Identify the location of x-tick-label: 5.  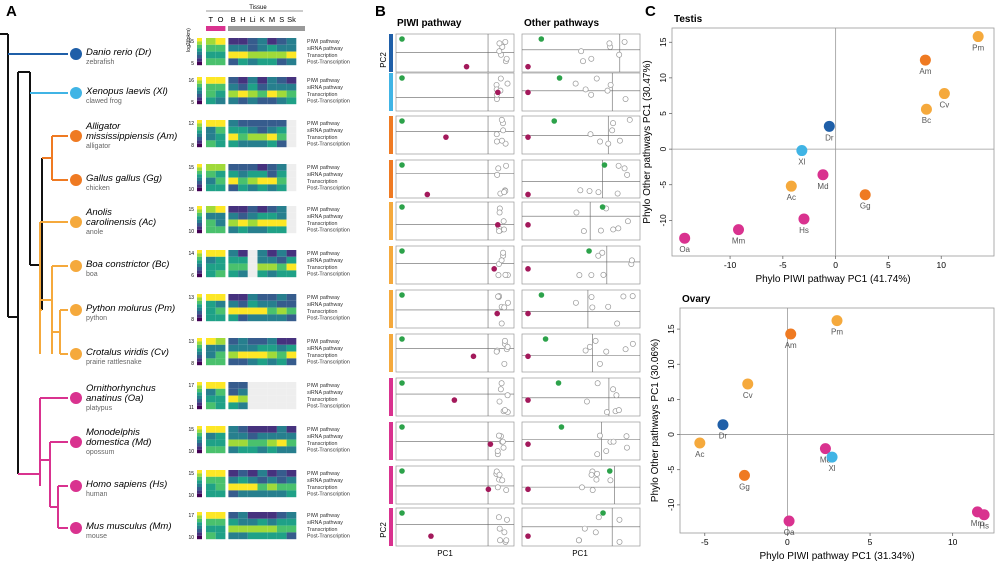
(870, 542).